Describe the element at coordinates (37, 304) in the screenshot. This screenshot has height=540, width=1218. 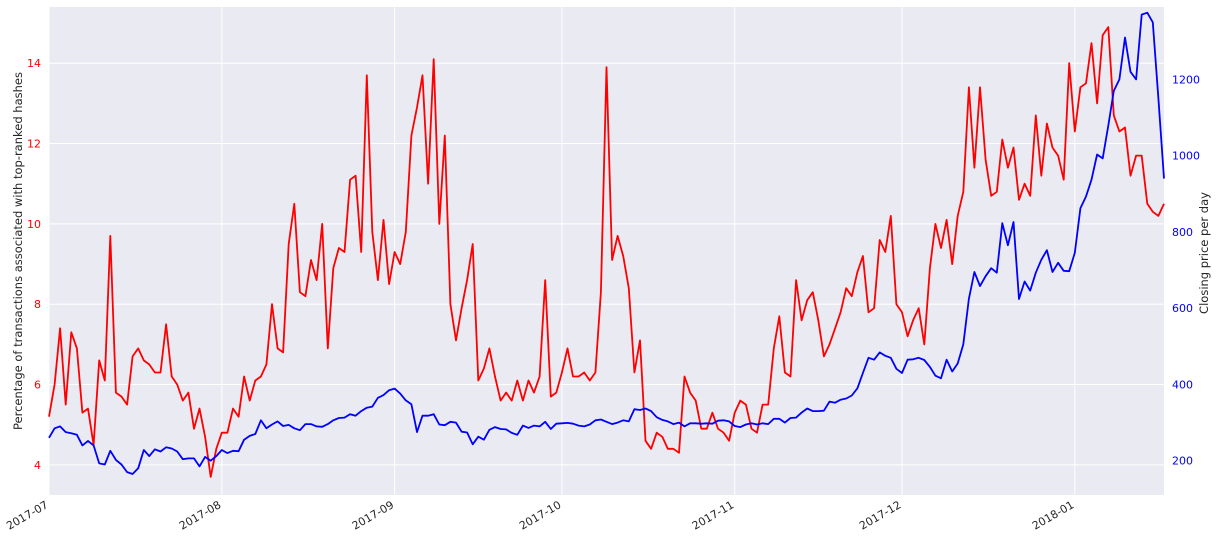
I see `y-left-tick-label: 8` at that location.